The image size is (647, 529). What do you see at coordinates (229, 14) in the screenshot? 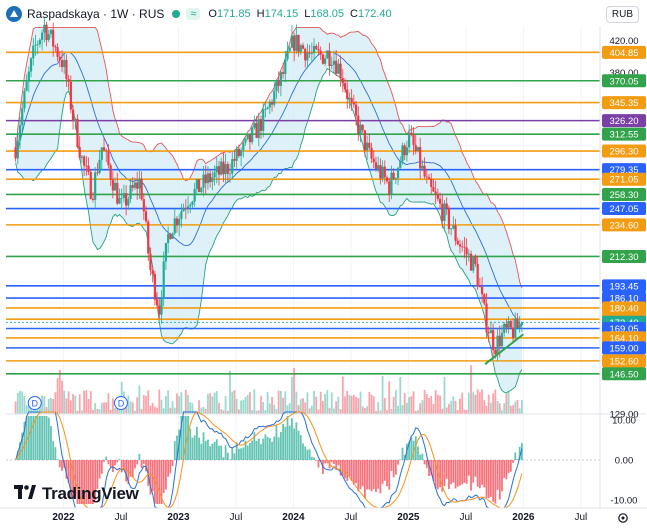
I see `ohlc-open: O171.85` at bounding box center [229, 14].